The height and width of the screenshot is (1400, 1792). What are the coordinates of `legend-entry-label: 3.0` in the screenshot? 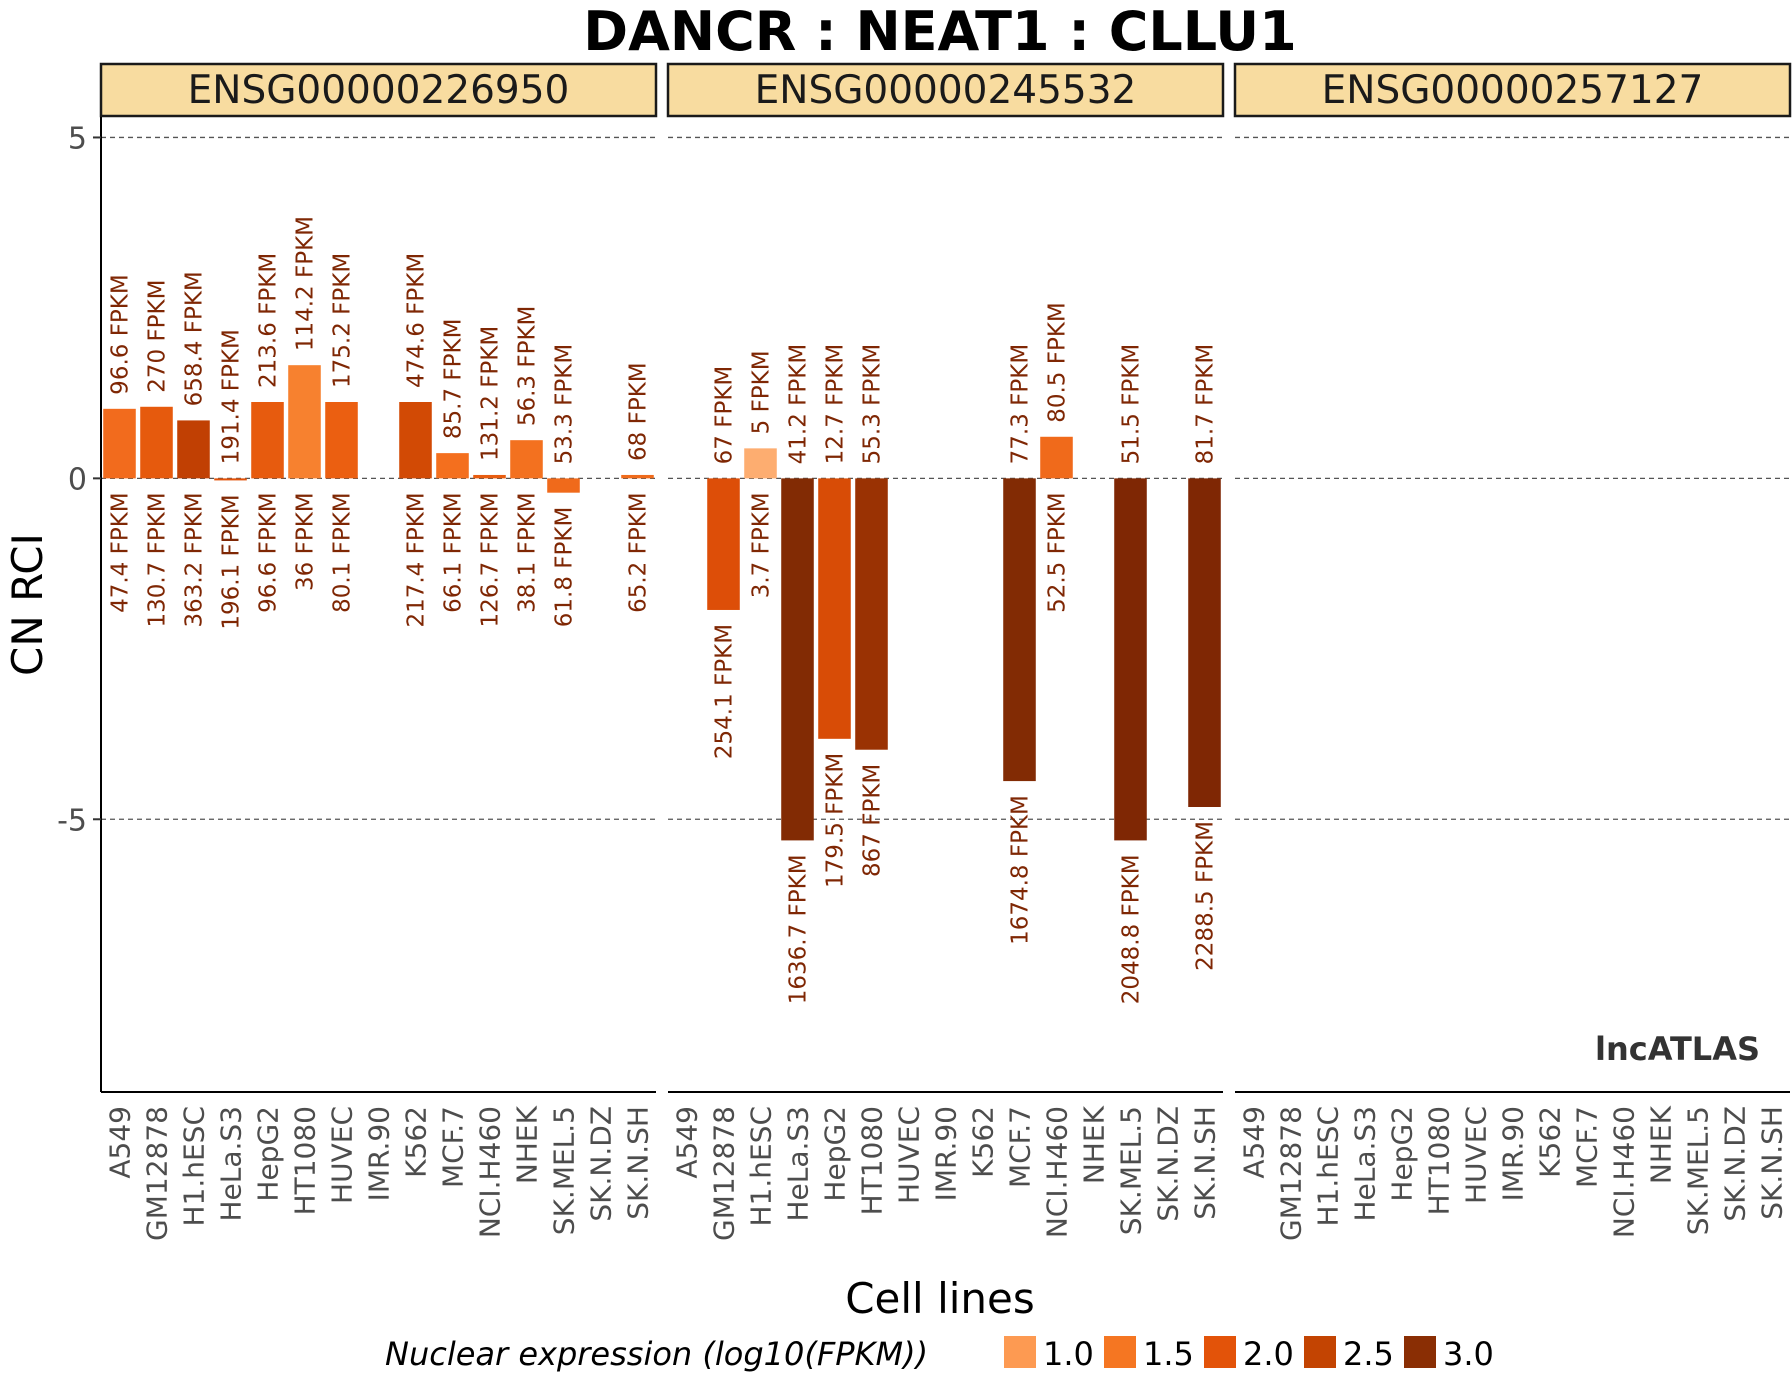 It's located at (1468, 1354).